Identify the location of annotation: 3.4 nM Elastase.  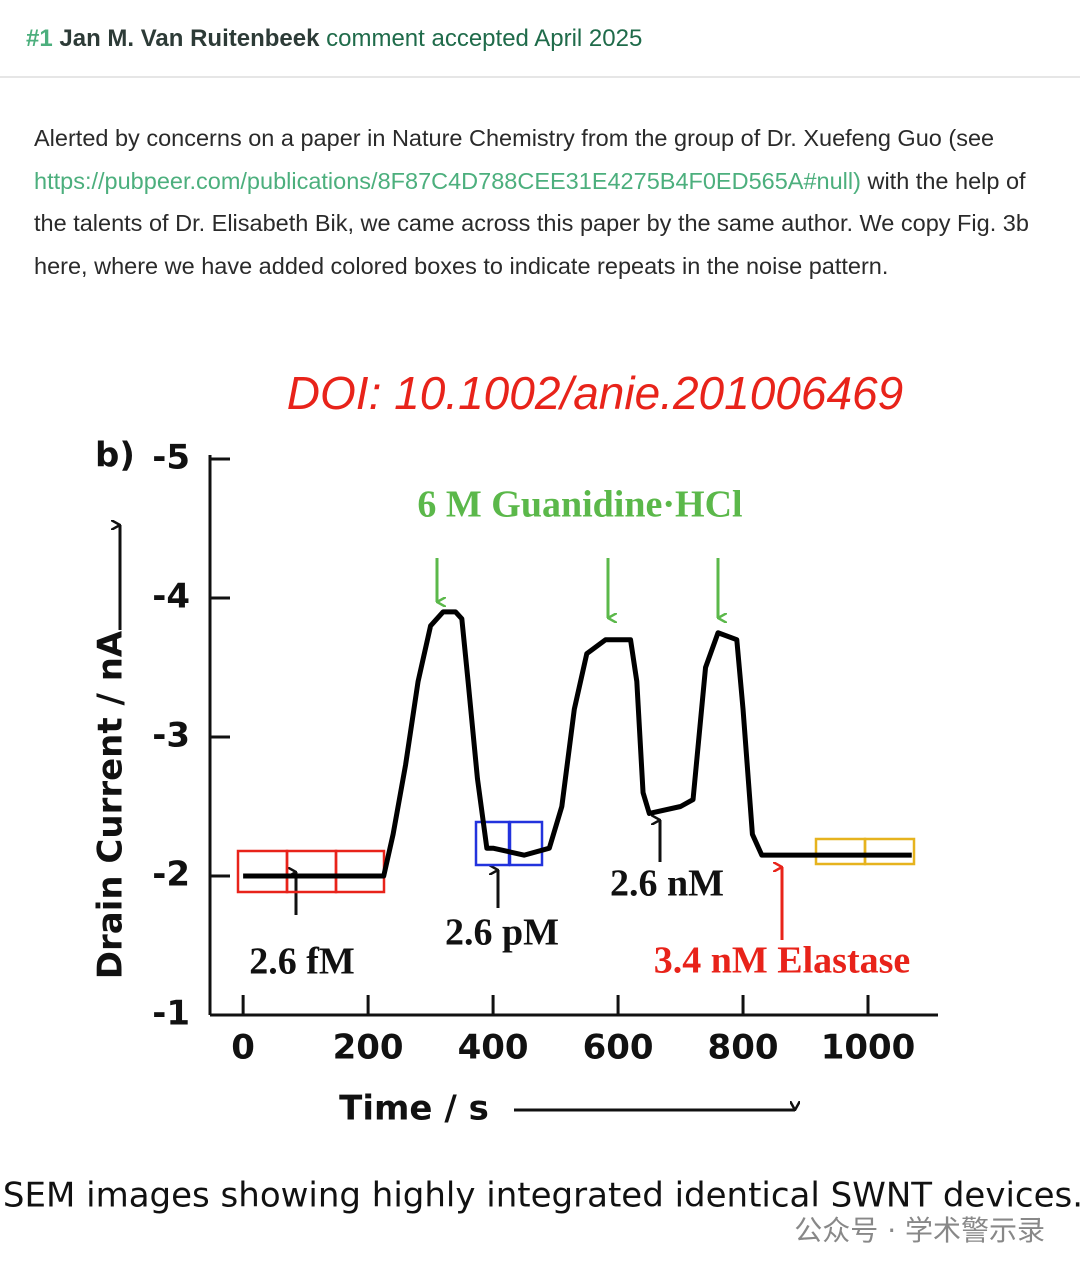
(782, 961).